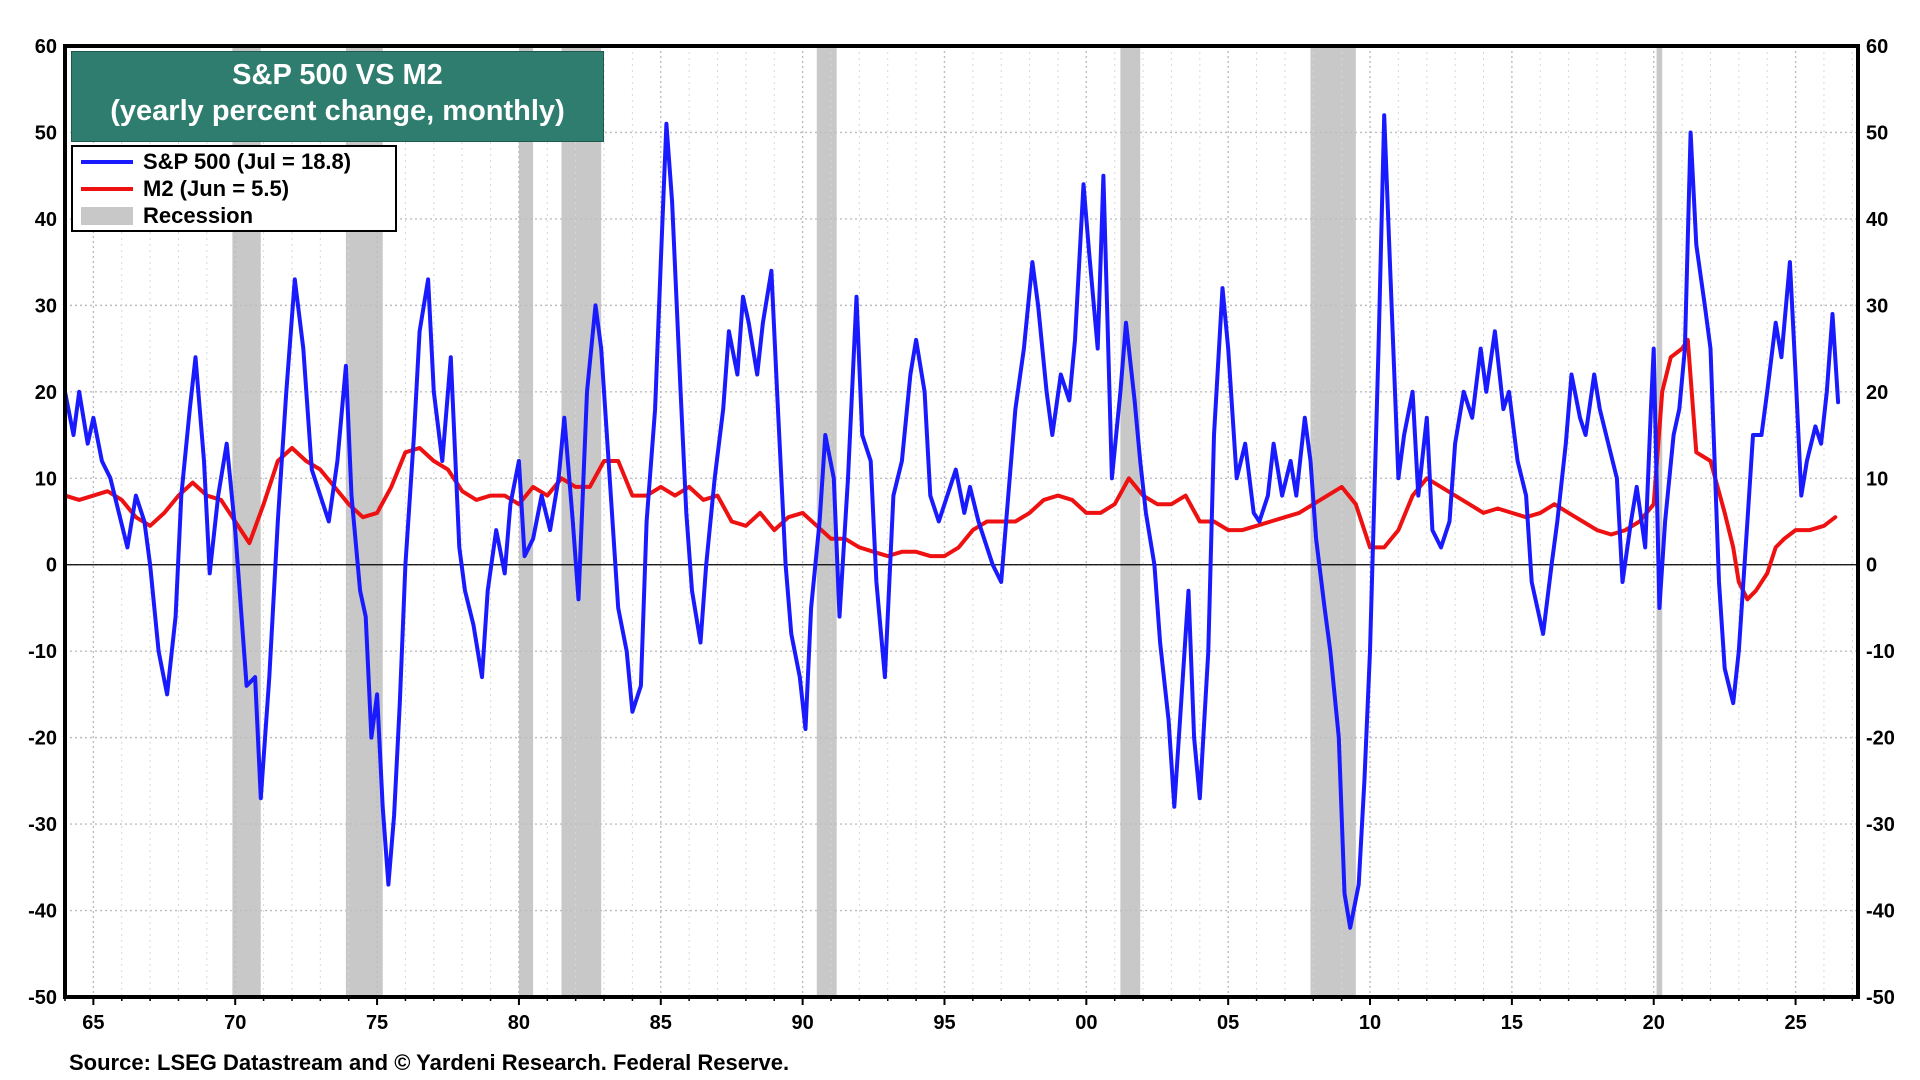 The width and height of the screenshot is (1920, 1080). I want to click on x-tick-label-95: 95, so click(944, 1023).